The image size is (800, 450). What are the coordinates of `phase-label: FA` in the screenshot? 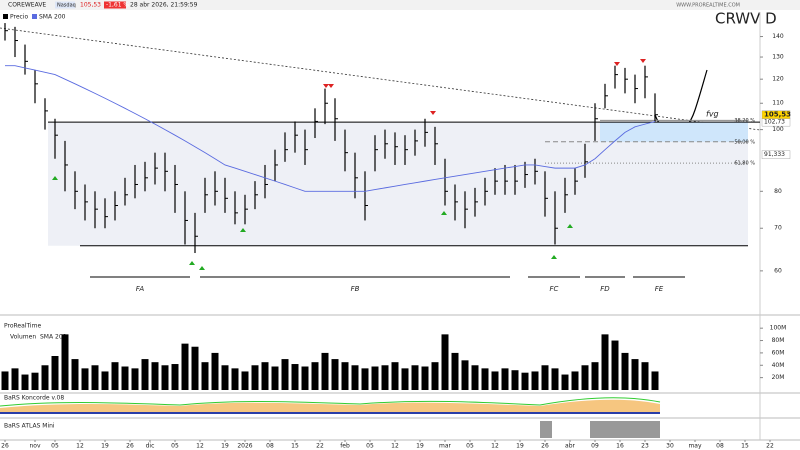 It's located at (140, 289).